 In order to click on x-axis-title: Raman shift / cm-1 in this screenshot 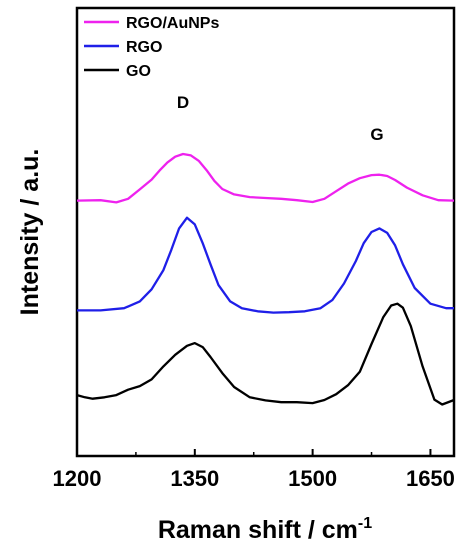, I will do `click(265, 529)`.